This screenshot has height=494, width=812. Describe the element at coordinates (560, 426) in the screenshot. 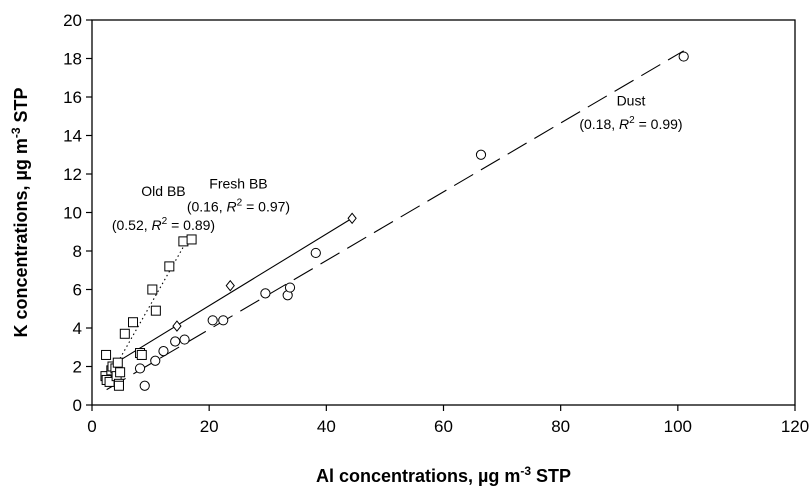

I see `x-tick-label: 80` at that location.